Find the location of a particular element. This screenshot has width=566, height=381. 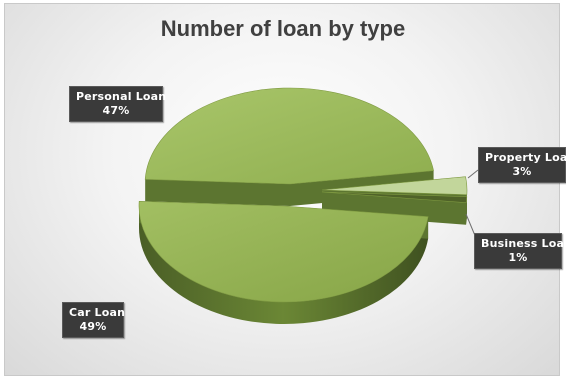

slice-label-business-loan: Business Loan is located at coordinates (523, 243).